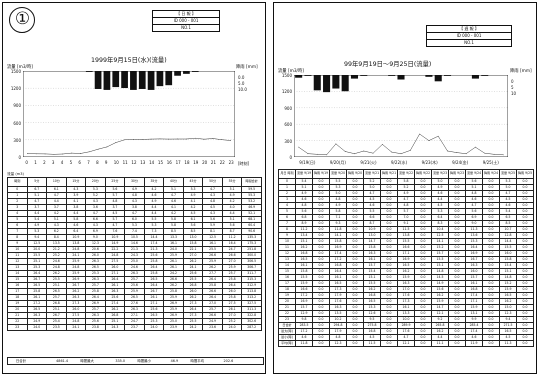 This screenshot has height=376, width=539. I want to click on summary-cell: 11.5, so click(372, 343).